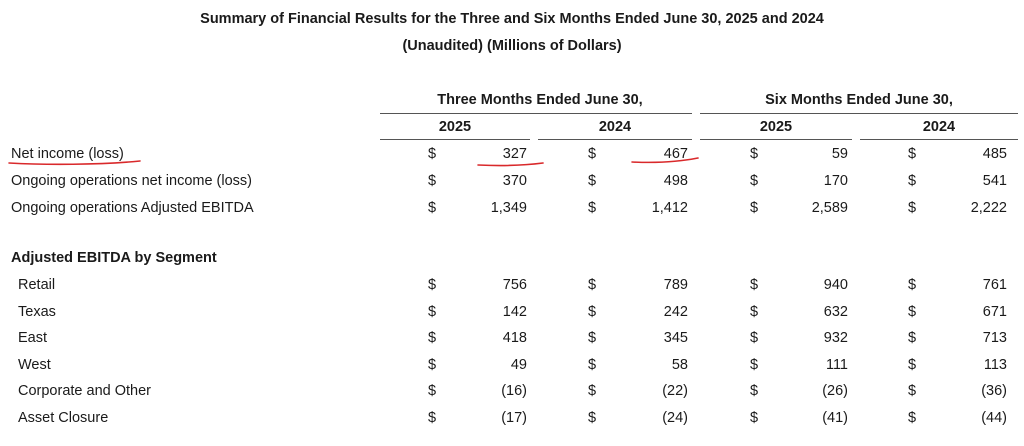  Describe the element at coordinates (994, 181) in the screenshot. I see `cell-value: 541` at that location.